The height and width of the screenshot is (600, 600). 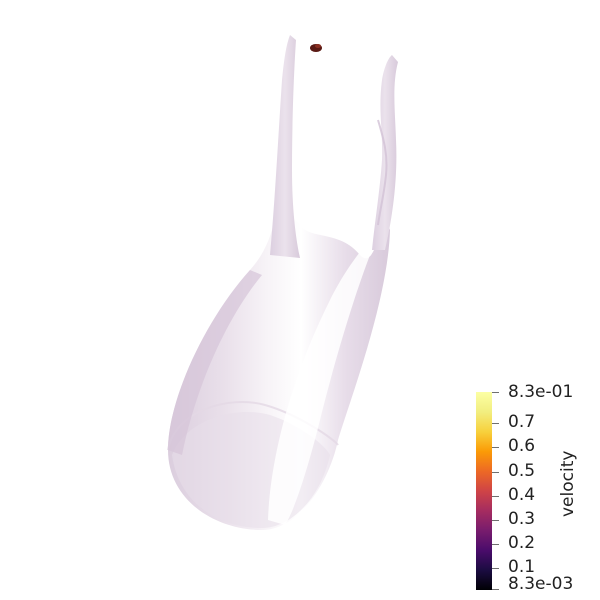 What do you see at coordinates (541, 392) in the screenshot?
I see `colorbar-label-max: 8.3e-01` at bounding box center [541, 392].